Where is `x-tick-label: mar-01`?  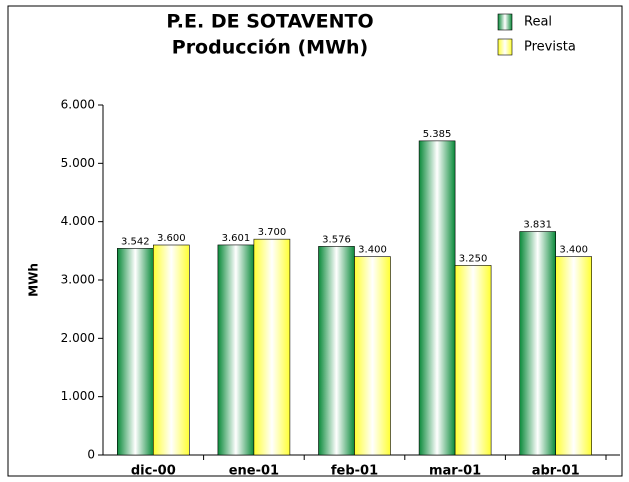 x-tick-label: mar-01 is located at coordinates (455, 471).